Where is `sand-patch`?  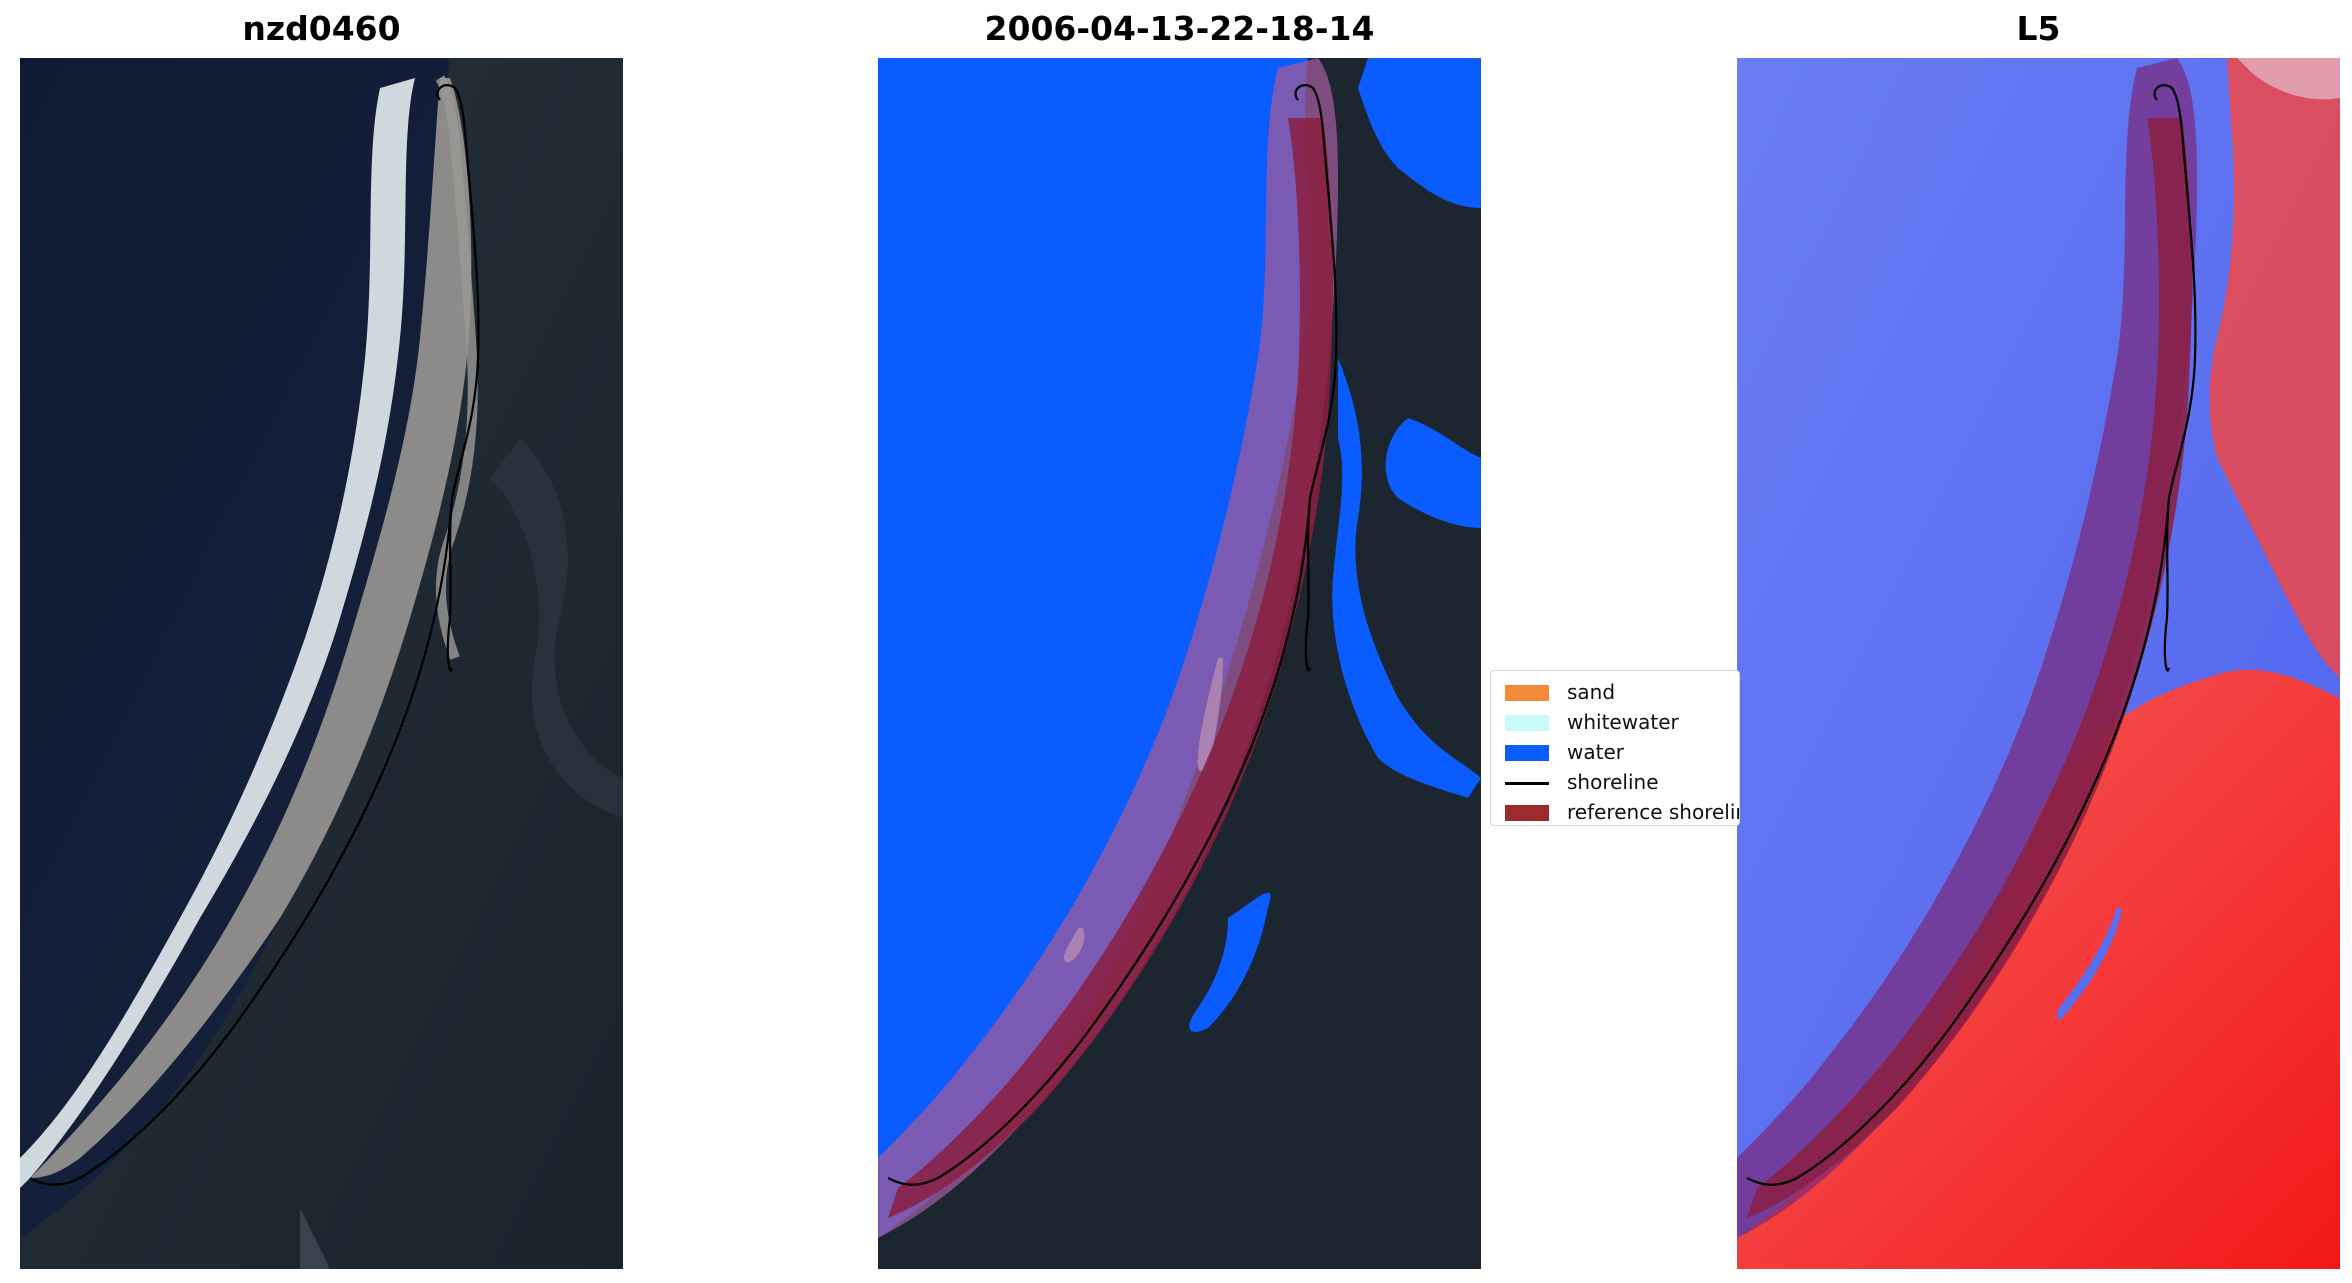
sand-patch is located at coordinates (315, 1238).